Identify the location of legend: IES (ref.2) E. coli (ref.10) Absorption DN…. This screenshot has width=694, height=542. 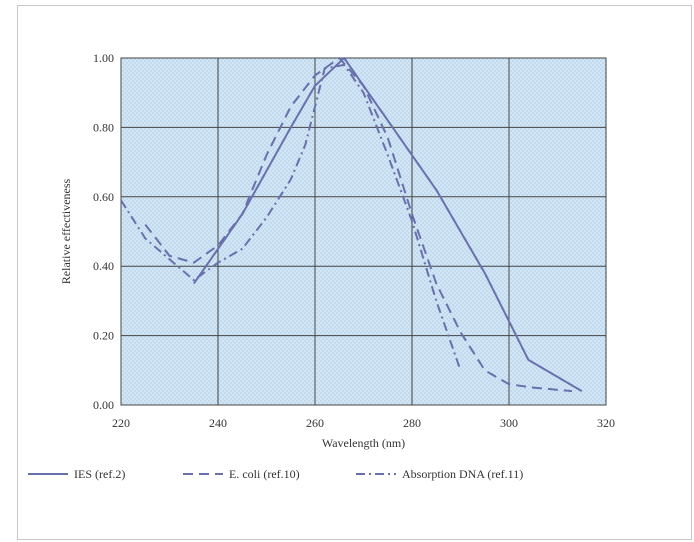
(275, 474).